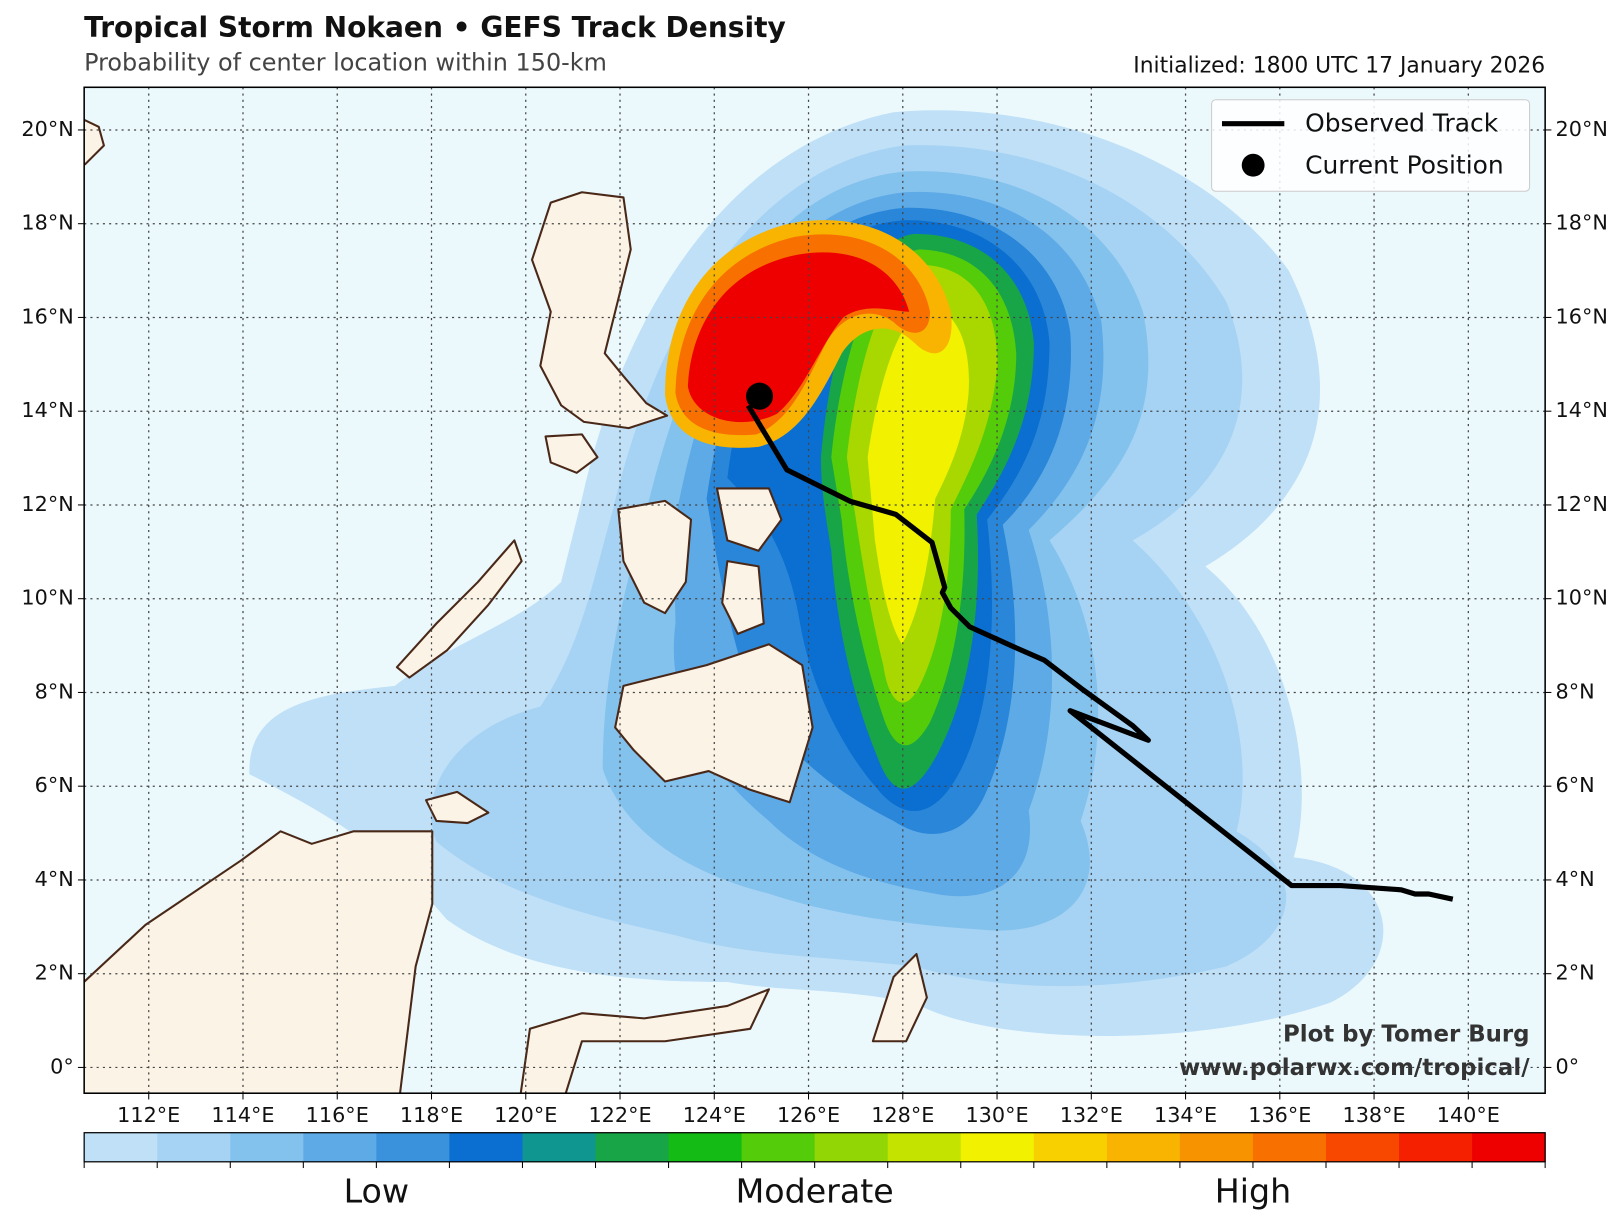 Image resolution: width=1621 pixels, height=1220 pixels. Describe the element at coordinates (808, 1115) in the screenshot. I see `x-tick-label: 126°E` at that location.